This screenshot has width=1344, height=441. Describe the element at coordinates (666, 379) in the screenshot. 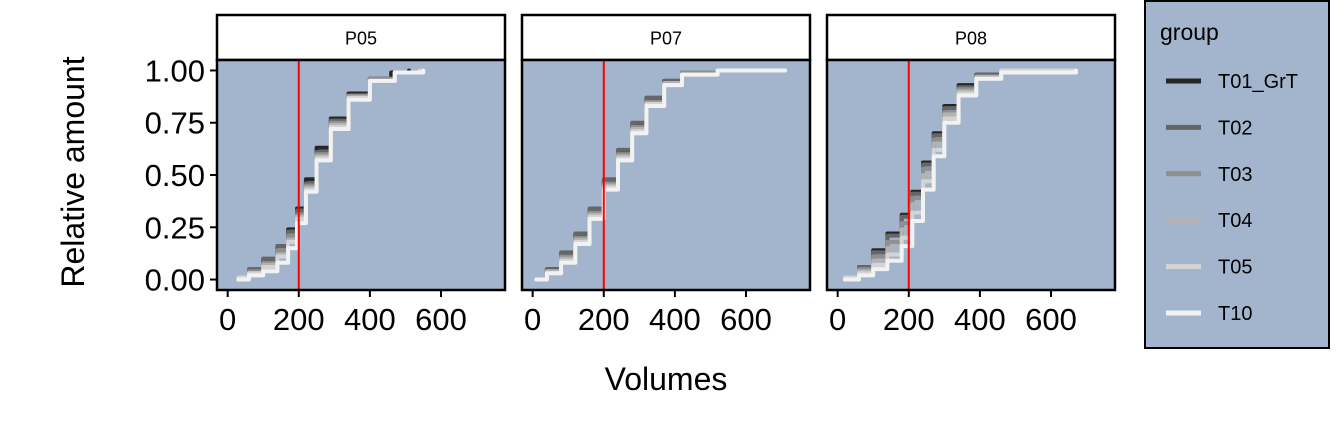

I see `x-axis-title: Volumes` at that location.